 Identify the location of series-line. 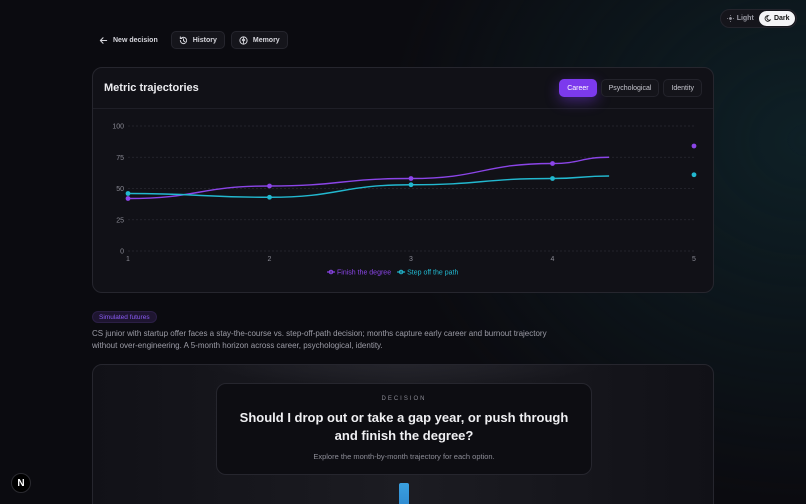
(368, 178).